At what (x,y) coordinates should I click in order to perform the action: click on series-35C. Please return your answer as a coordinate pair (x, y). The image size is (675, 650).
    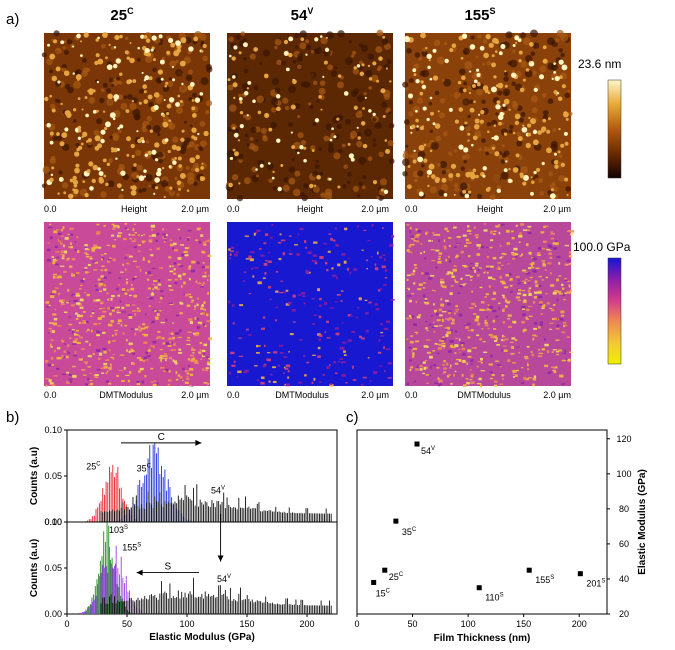
    Looking at the image, I should click on (154, 482).